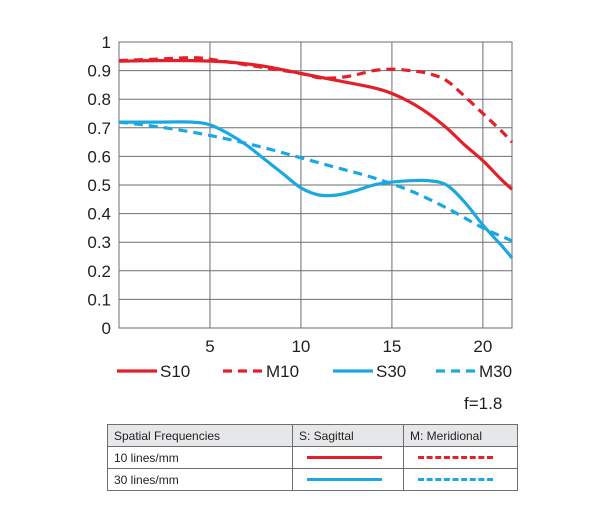 This screenshot has height=510, width=600. What do you see at coordinates (483, 403) in the screenshot?
I see `aperture-label: f=1.8` at bounding box center [483, 403].